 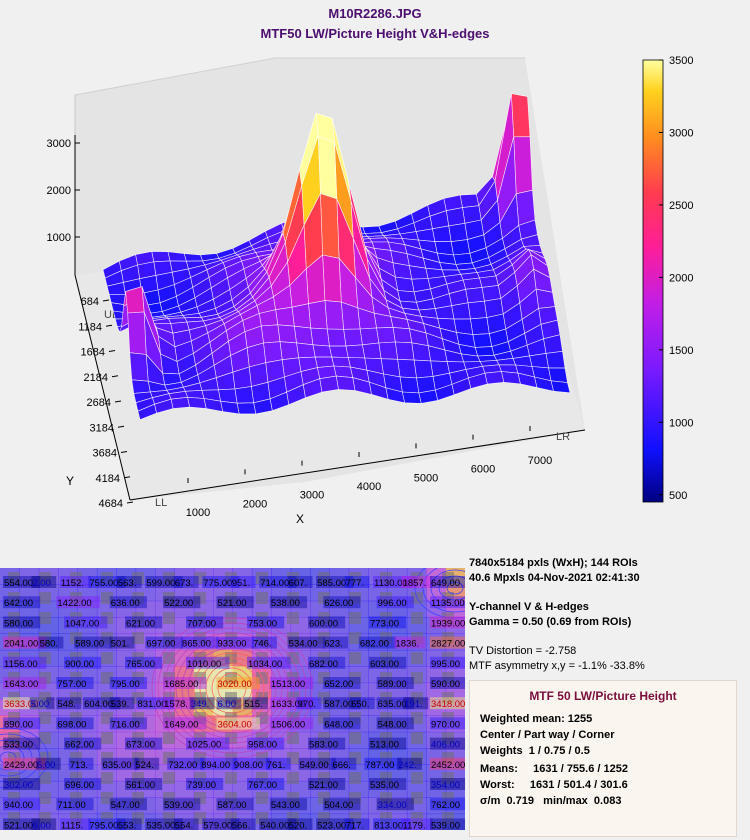 What do you see at coordinates (338, 724) in the screenshot?
I see `roi-value-label: 648.00` at bounding box center [338, 724].